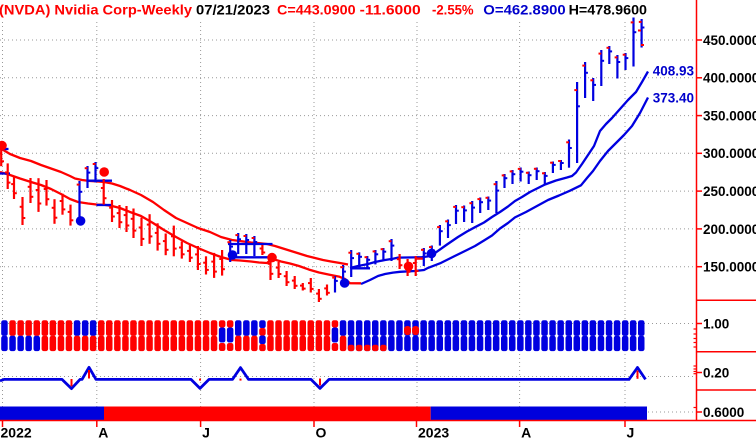 Image resolution: width=756 pixels, height=439 pixels. What do you see at coordinates (729, 191) in the screenshot?
I see `svg-text: 250.0000` at bounding box center [729, 191].